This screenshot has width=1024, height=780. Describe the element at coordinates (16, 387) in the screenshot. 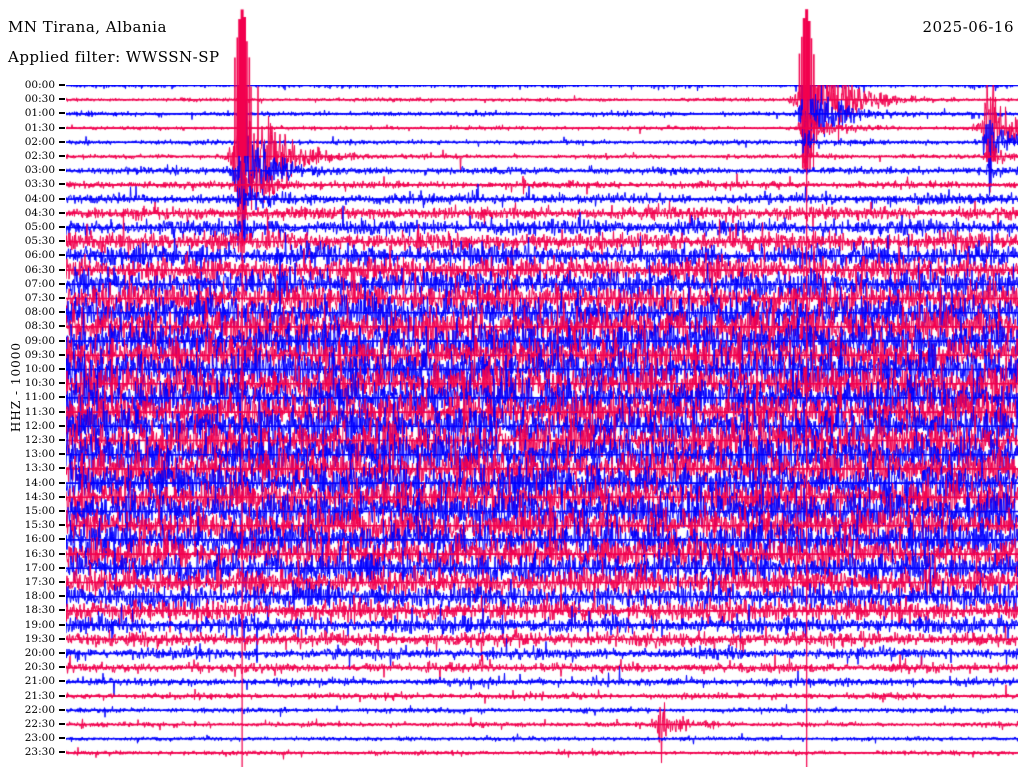

I see `y-axis-label: HHZ - 10000` at that location.